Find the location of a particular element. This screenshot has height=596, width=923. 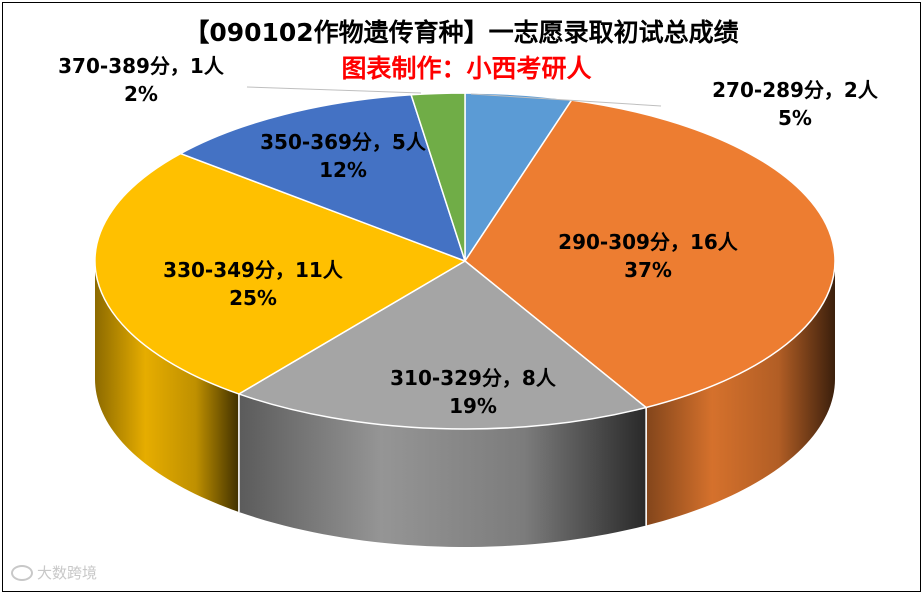

data-label-2: 310-329分，8人 is located at coordinates (473, 378).